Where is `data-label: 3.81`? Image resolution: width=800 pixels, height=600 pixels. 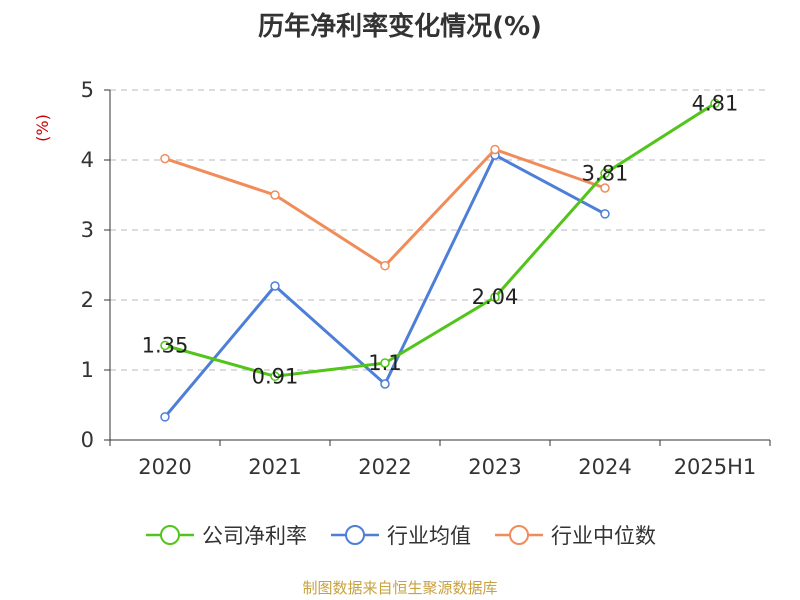 data-label: 3.81 is located at coordinates (605, 173).